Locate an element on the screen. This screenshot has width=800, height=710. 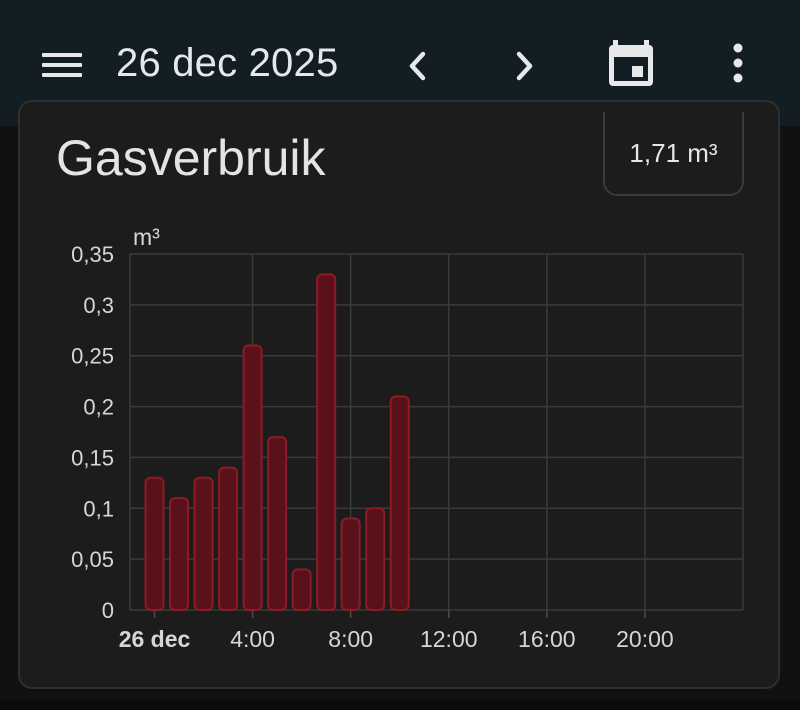
menu-icon is located at coordinates (62, 65).